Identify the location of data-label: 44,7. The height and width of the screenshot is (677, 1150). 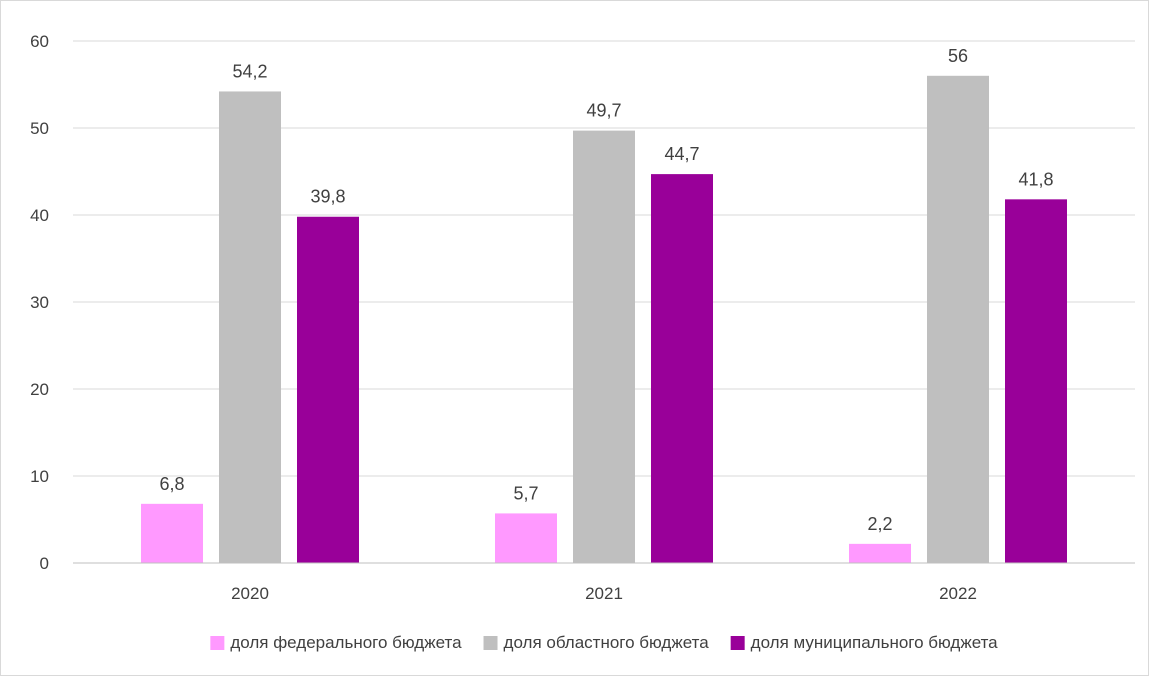
(681, 154).